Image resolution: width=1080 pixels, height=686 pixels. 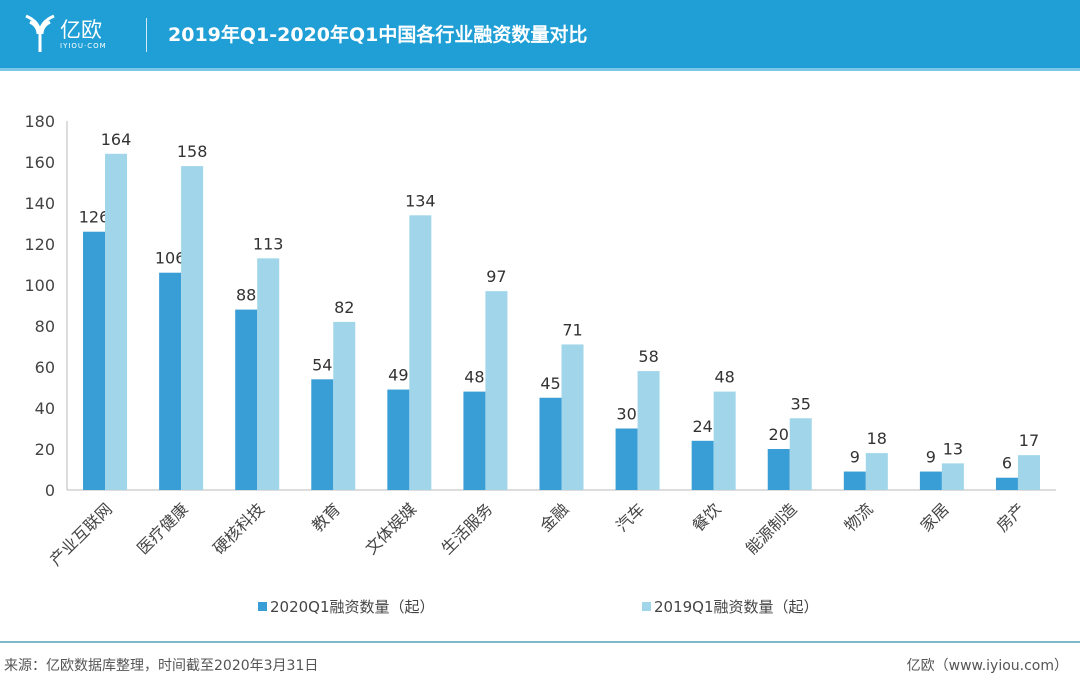 What do you see at coordinates (45, 326) in the screenshot?
I see `y-tick-label: 80` at bounding box center [45, 326].